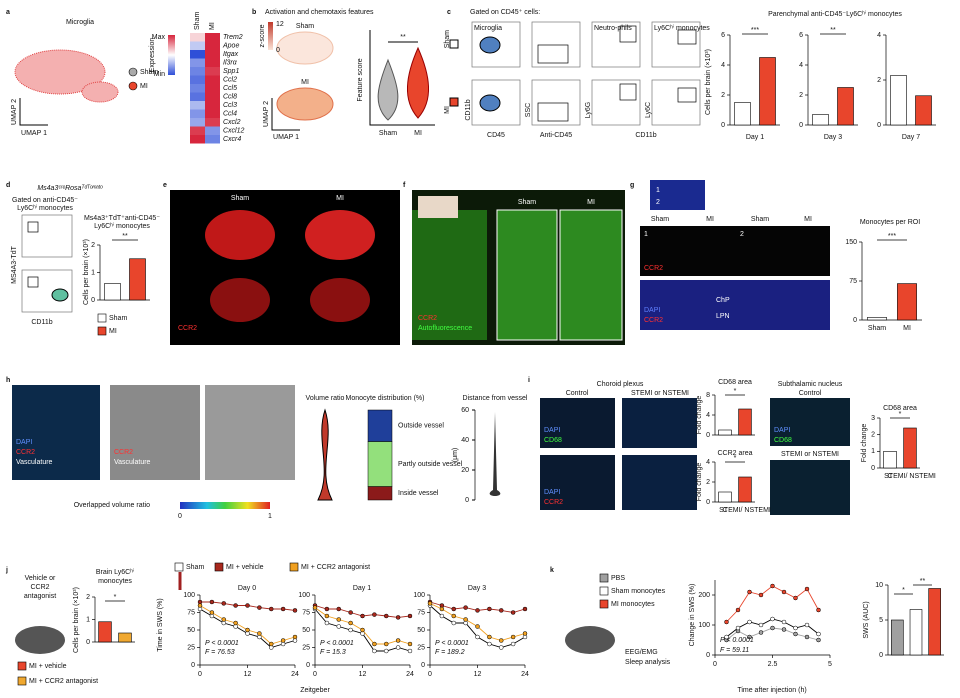 The width and height of the screenshot is (960, 698). I want to click on label: Ly6C, so click(648, 110).